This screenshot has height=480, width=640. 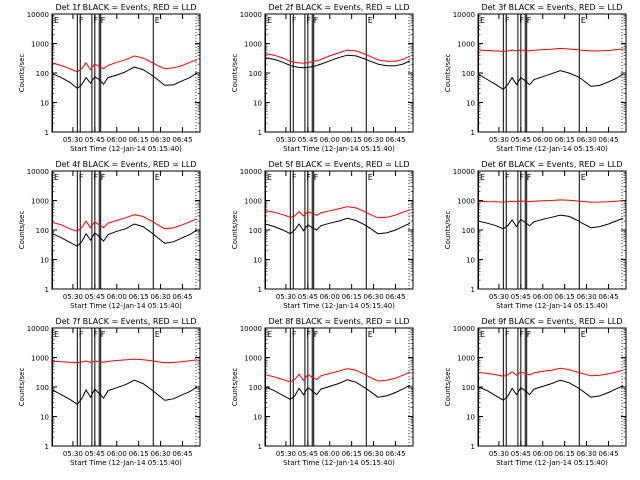 I want to click on chart-title: Det 9f BLACK = Events, RED = LLD, so click(x=551, y=321).